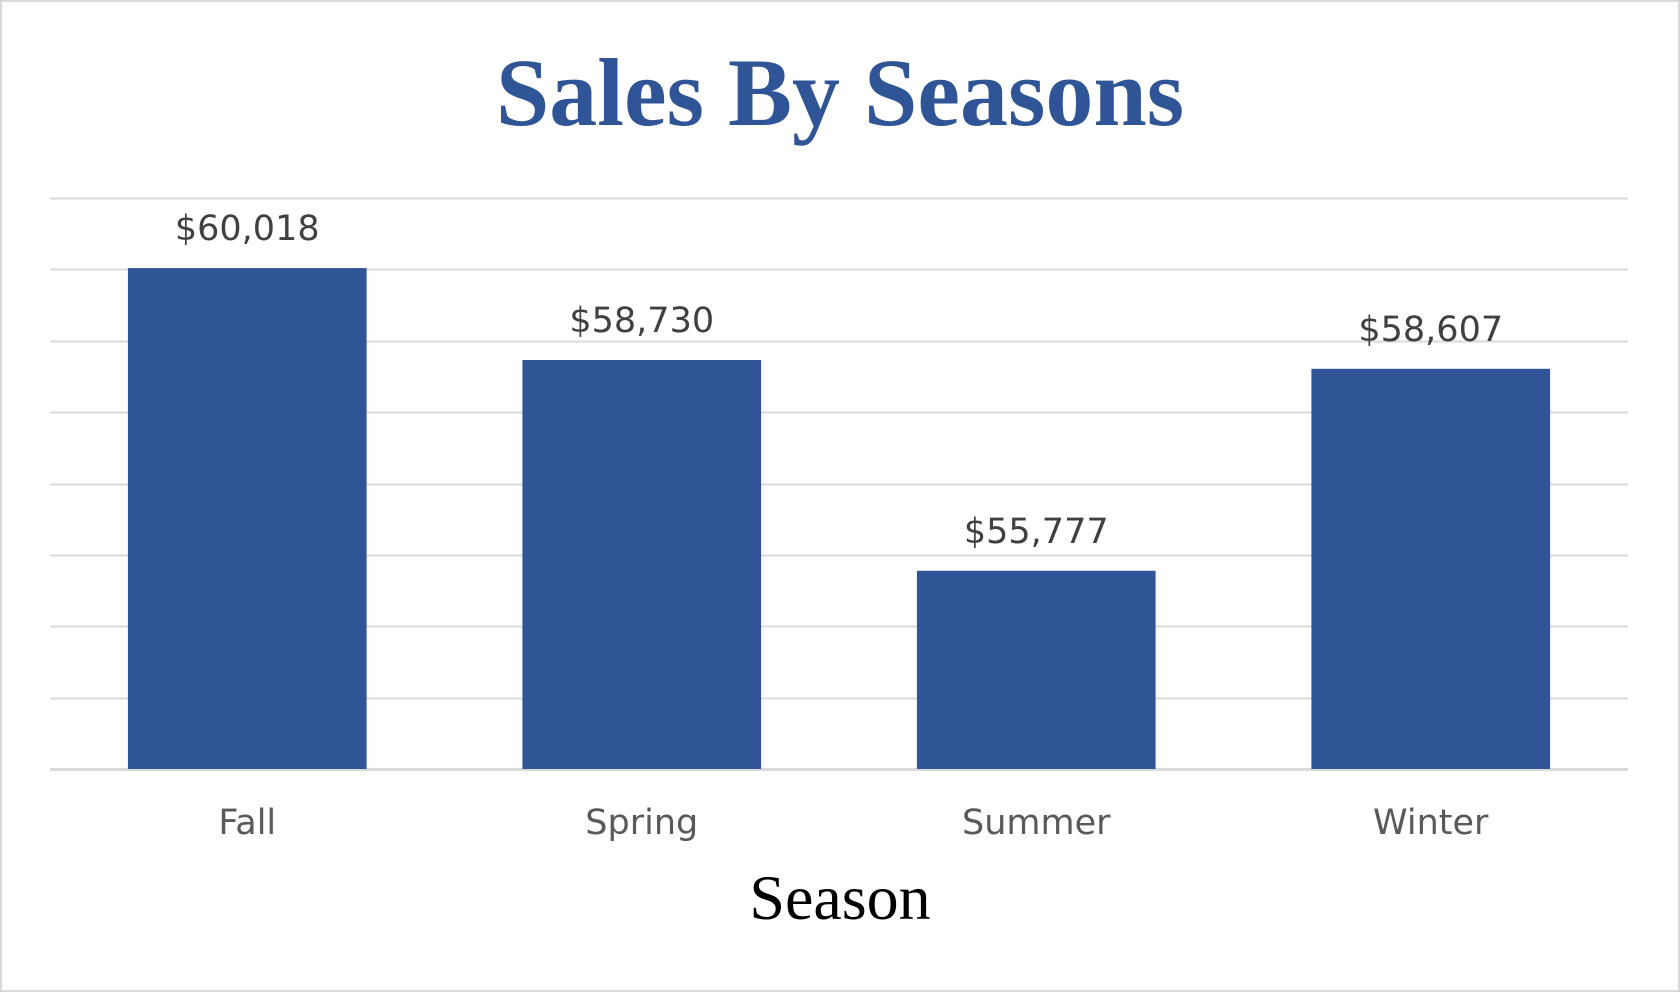 The image size is (1680, 992). Describe the element at coordinates (840, 897) in the screenshot. I see `x-axis-title: Season` at that location.